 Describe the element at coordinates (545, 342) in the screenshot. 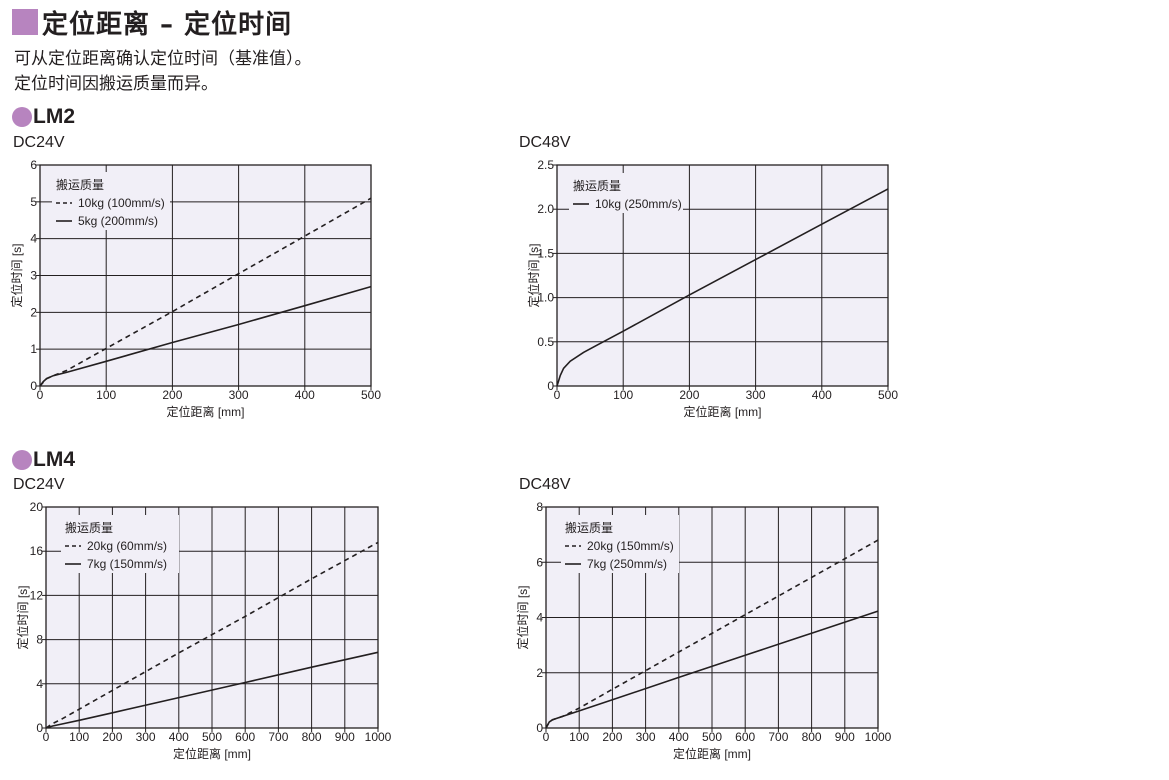

I see `y-tick-label: 0.5` at that location.